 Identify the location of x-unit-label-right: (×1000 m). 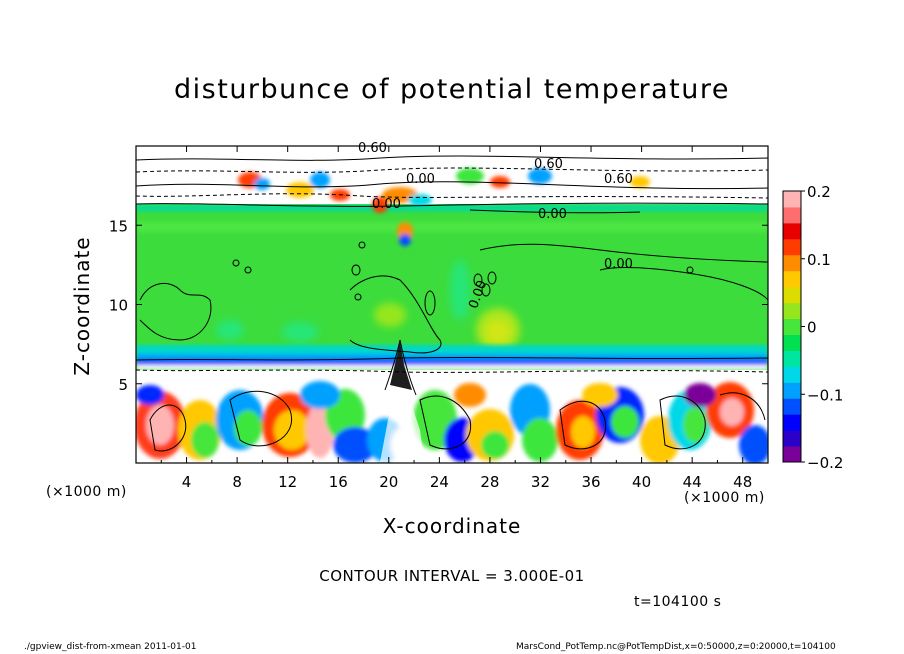
(724, 498).